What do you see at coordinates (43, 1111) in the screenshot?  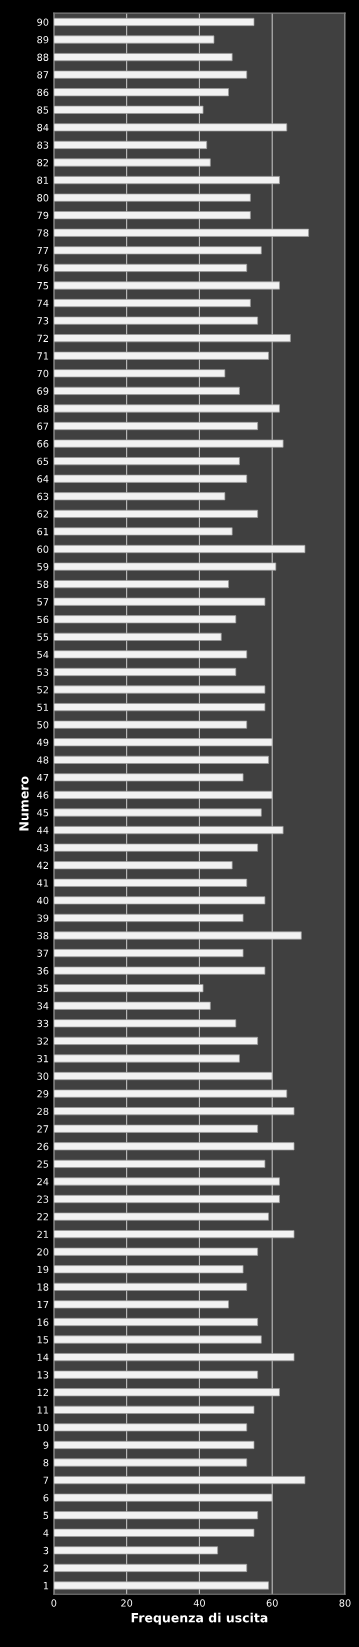 I see `y-tick-label: 28` at bounding box center [43, 1111].